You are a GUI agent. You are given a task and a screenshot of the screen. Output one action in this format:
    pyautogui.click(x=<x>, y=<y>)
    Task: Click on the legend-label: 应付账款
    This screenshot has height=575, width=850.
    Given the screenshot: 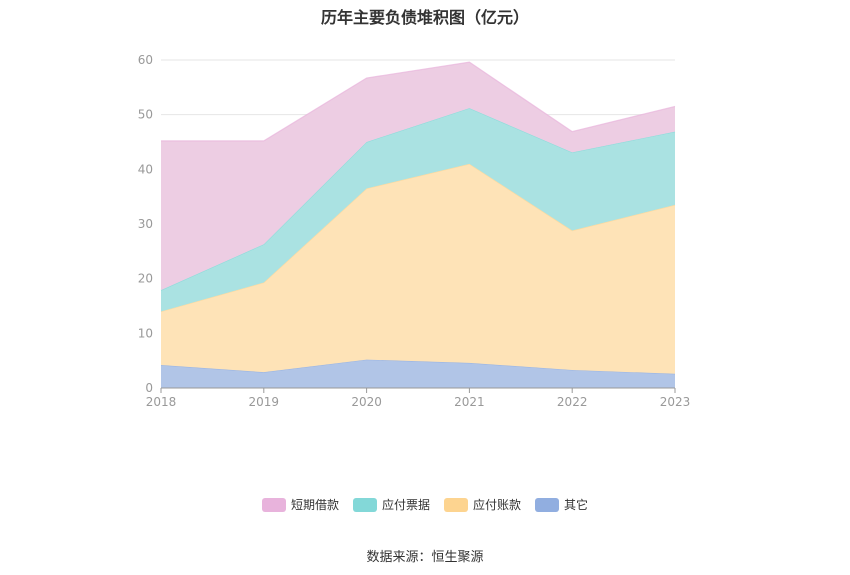 What is the action you would take?
    pyautogui.click(x=497, y=505)
    